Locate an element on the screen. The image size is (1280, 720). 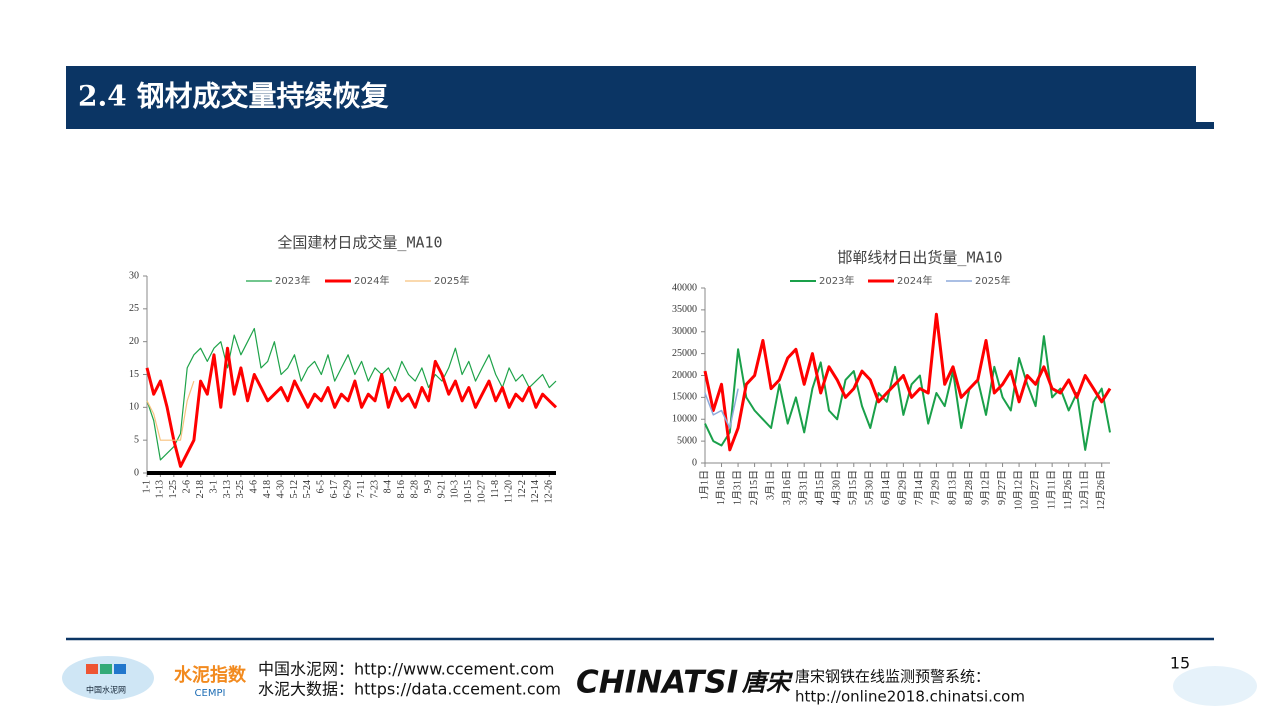
x-tick-label: 2月15日 is located at coordinates (754, 487).